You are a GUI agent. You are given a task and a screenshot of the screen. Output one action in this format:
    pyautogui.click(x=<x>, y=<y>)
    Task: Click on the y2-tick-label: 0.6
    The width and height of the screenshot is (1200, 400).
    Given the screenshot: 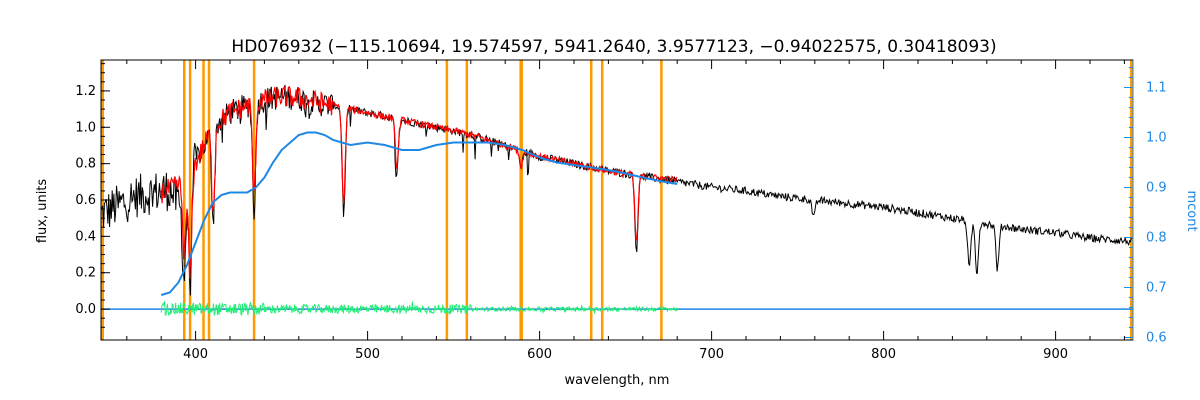 What is the action you would take?
    pyautogui.click(x=1156, y=338)
    